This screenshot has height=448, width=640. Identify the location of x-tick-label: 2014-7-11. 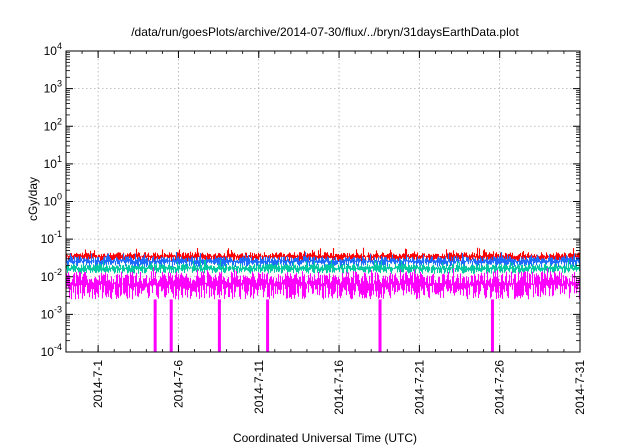
(259, 387).